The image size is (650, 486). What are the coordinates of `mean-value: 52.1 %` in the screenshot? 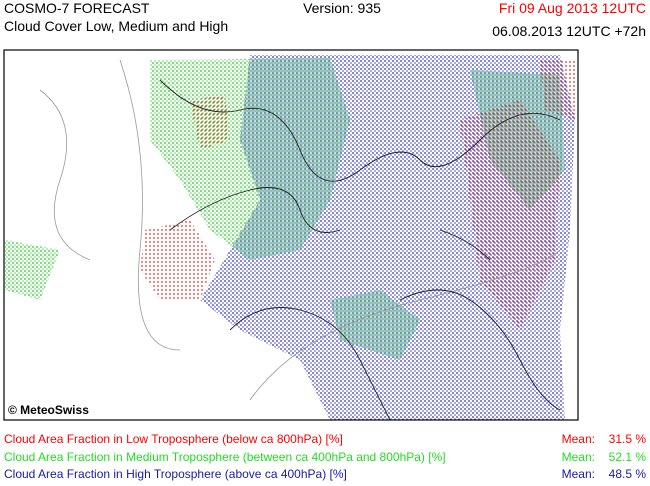 It's located at (628, 457).